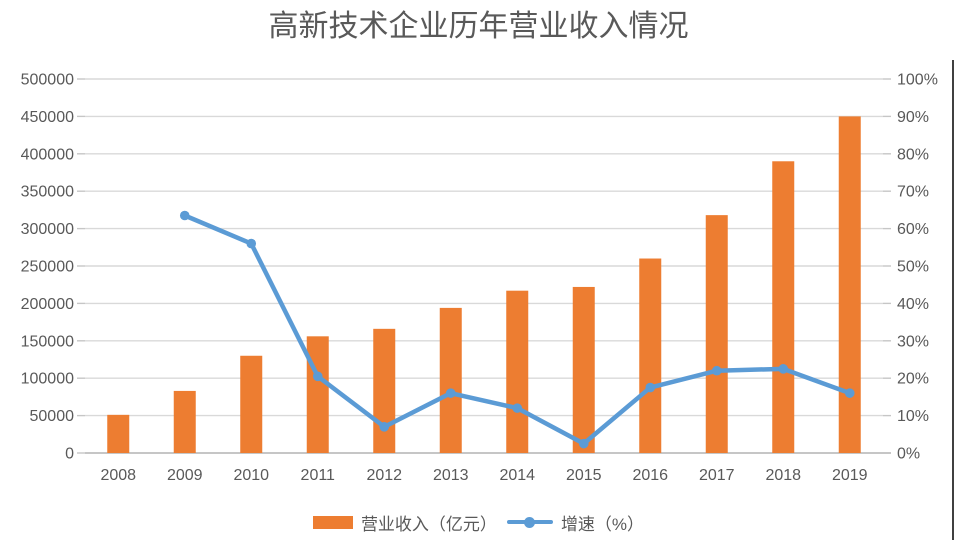 This screenshot has width=957, height=552. I want to click on line-point-2012, so click(384, 427).